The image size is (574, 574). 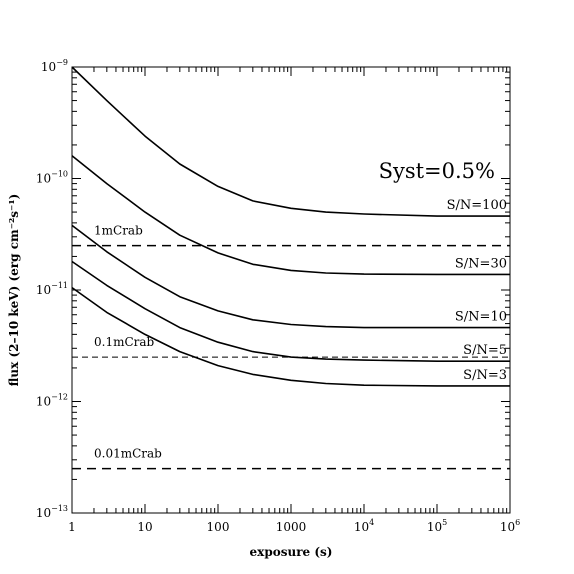 I want to click on y-tick-label: 10−13, so click(x=52, y=512).